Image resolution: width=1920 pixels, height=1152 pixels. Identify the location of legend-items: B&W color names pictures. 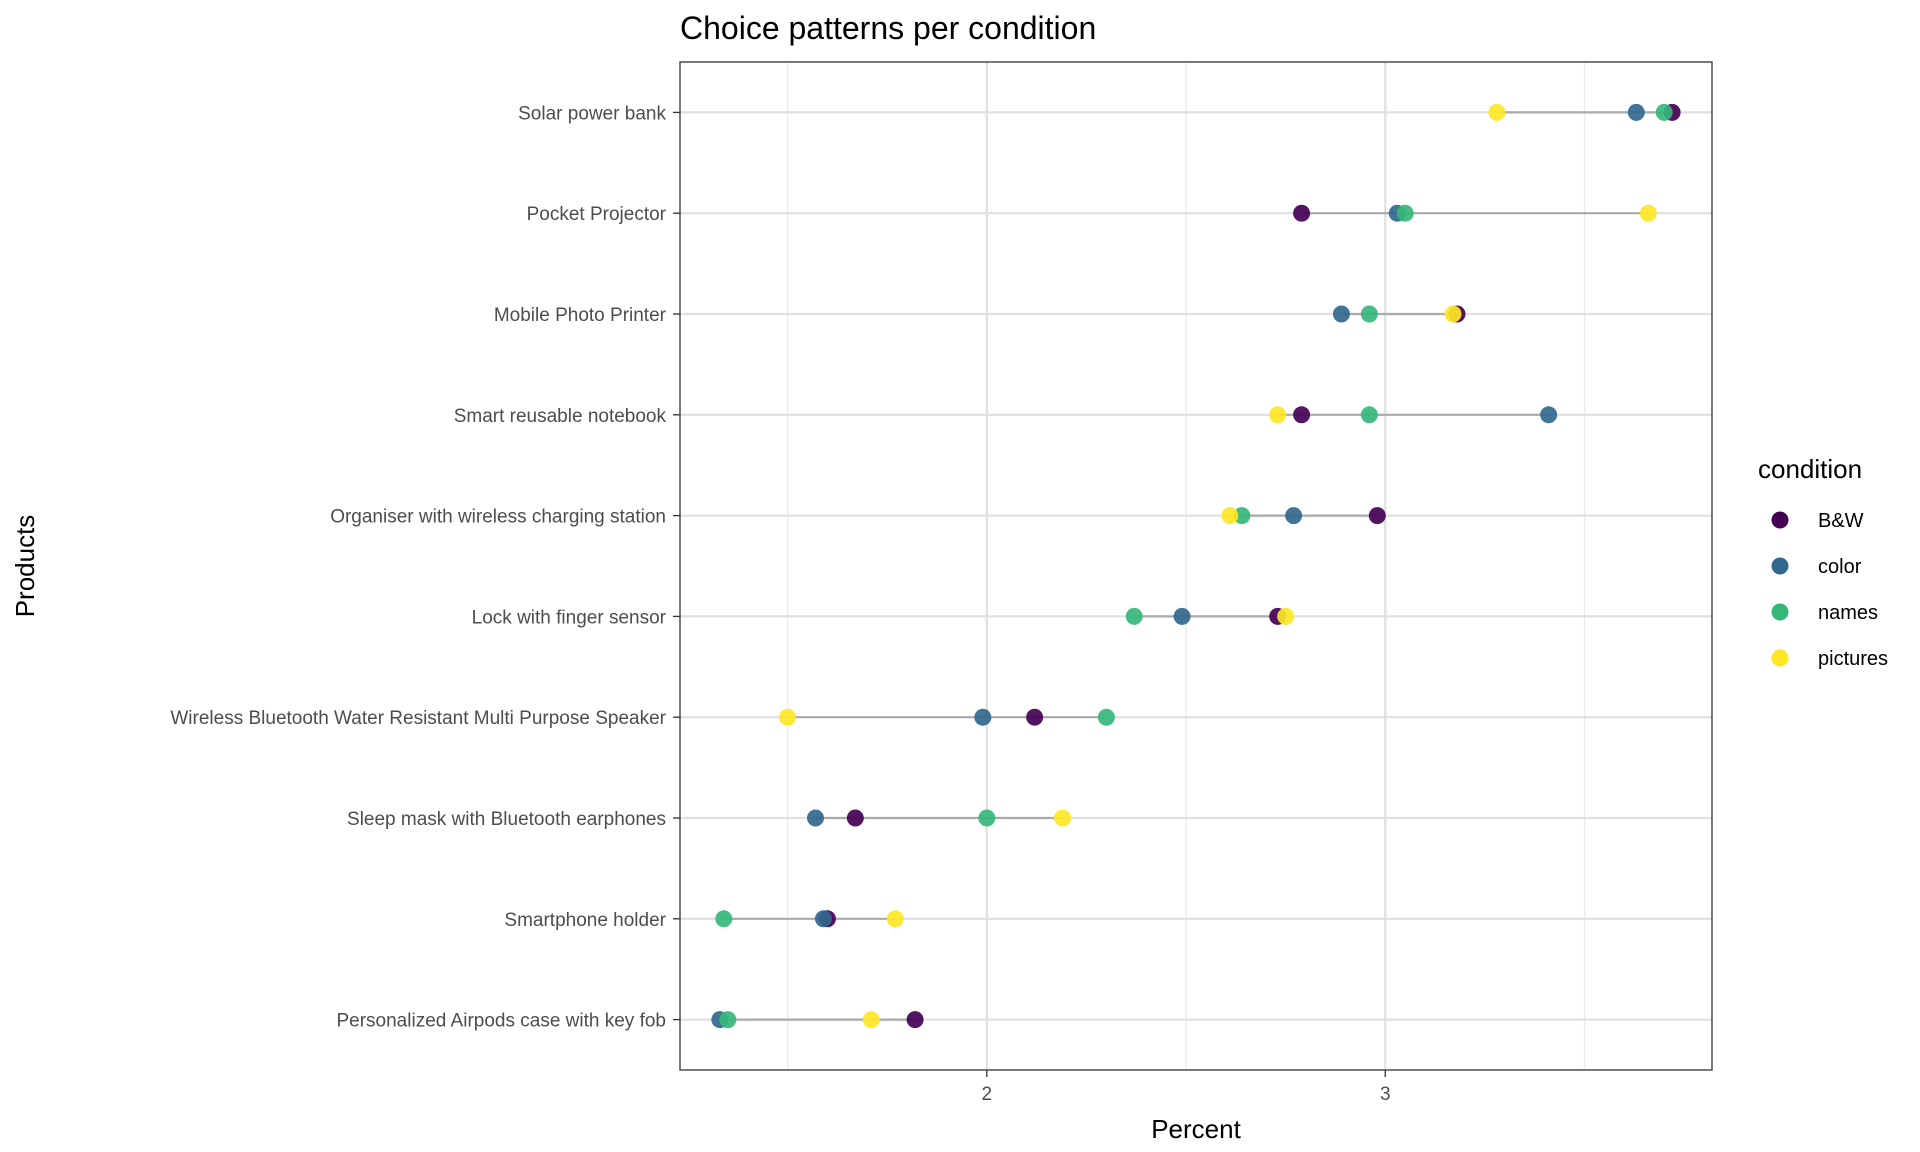
(1829, 590).